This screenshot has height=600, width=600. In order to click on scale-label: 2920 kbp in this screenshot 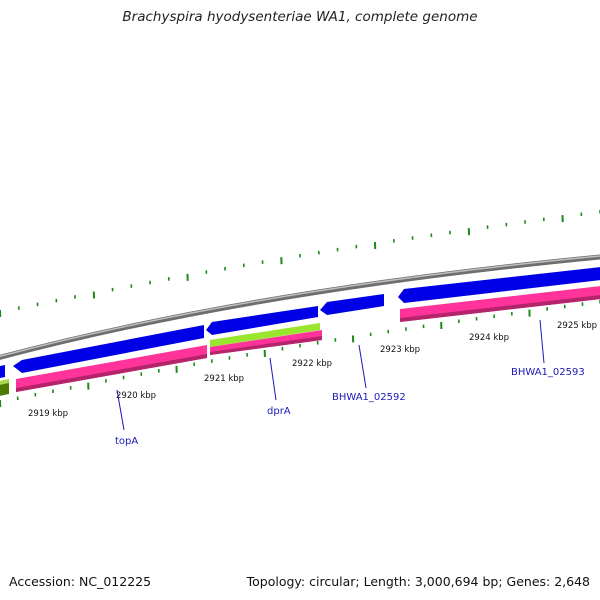, I will do `click(136, 396)`.